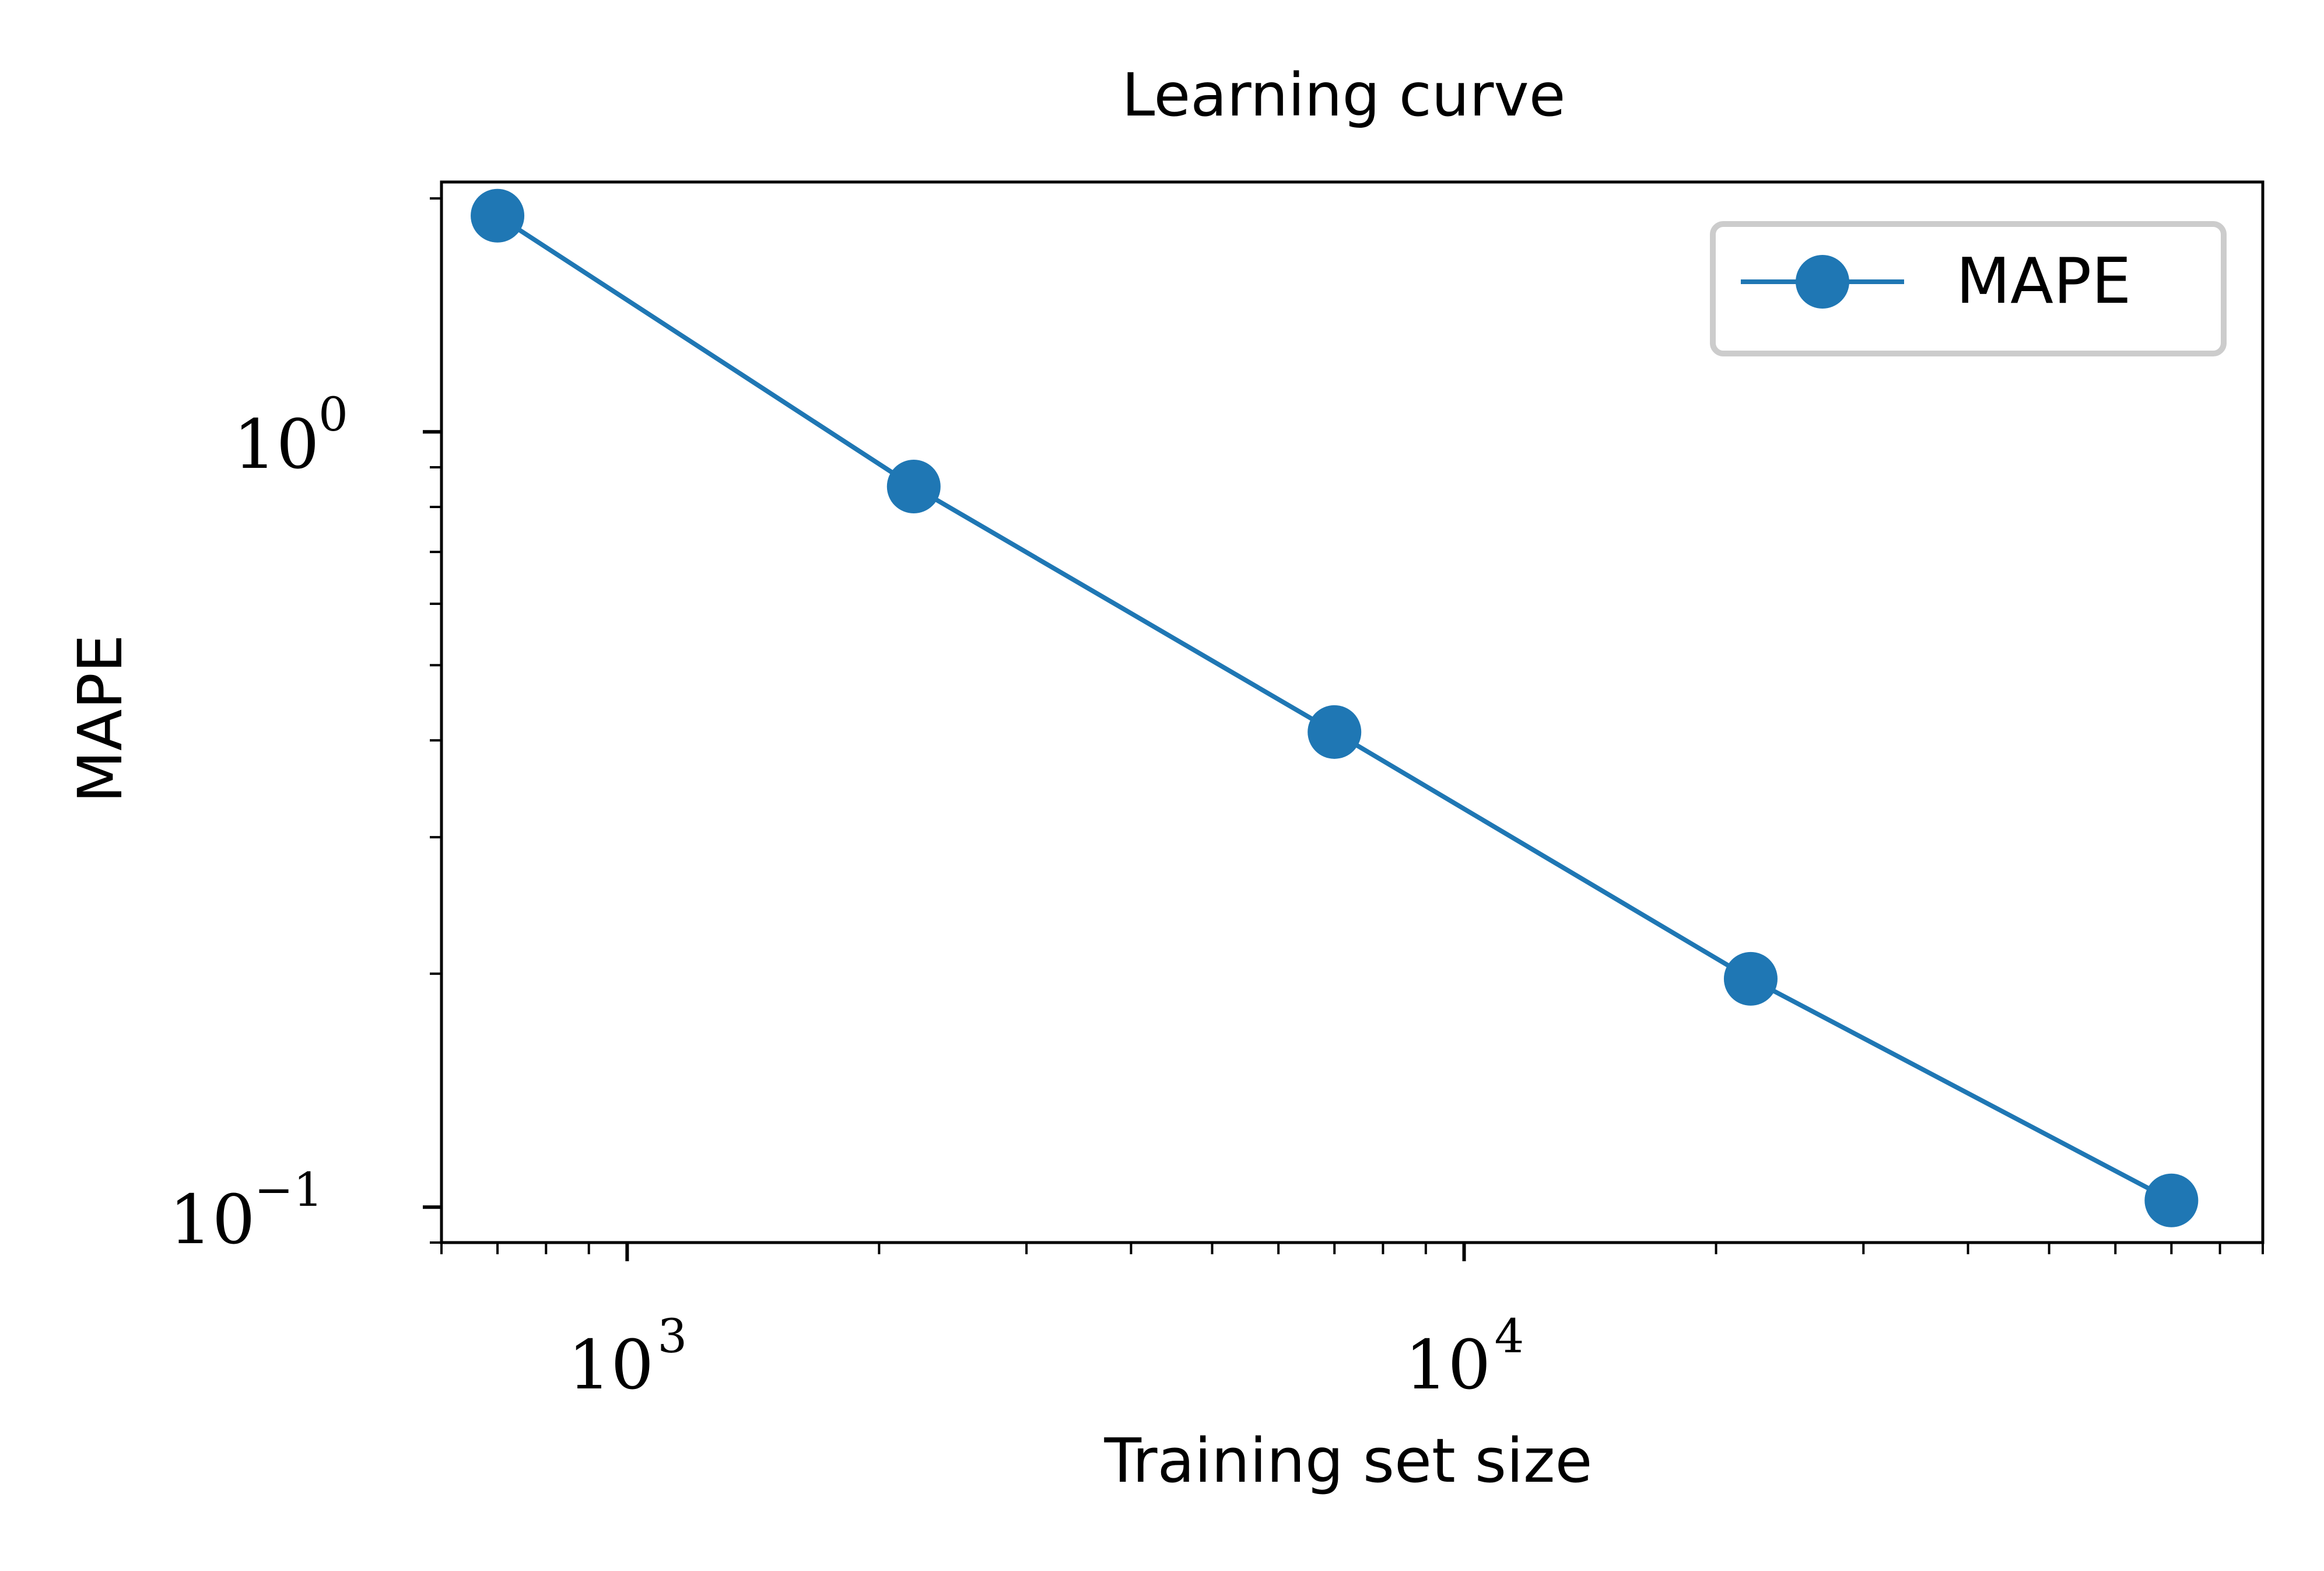  What do you see at coordinates (101, 718) in the screenshot?
I see `y-axis-label: MAPE` at bounding box center [101, 718].